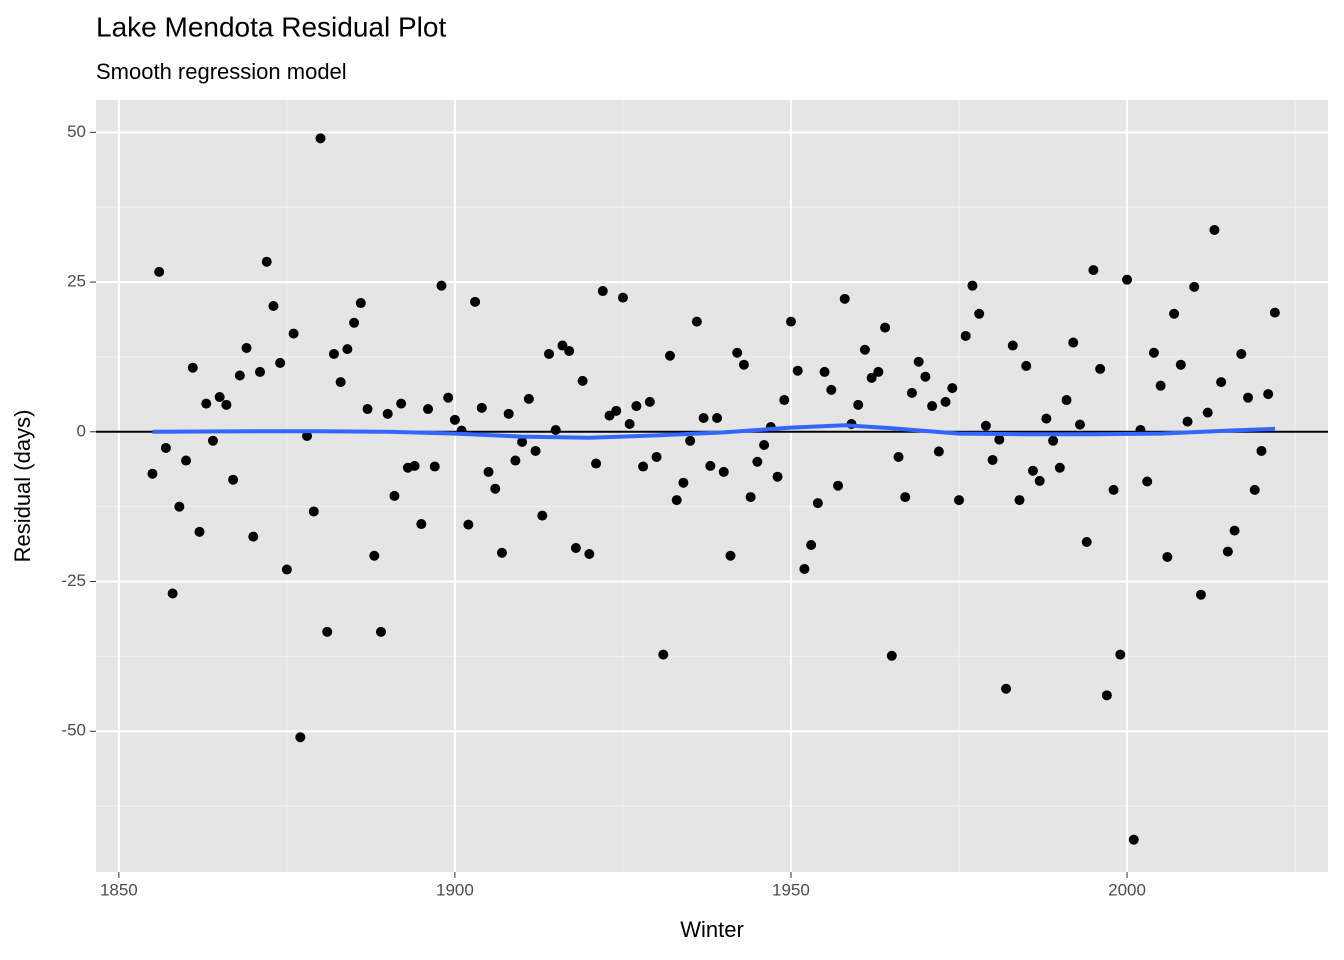 Image resolution: width=1344 pixels, height=960 pixels. Describe the element at coordinates (81, 430) in the screenshot. I see `y-tick-label: 0` at that location.